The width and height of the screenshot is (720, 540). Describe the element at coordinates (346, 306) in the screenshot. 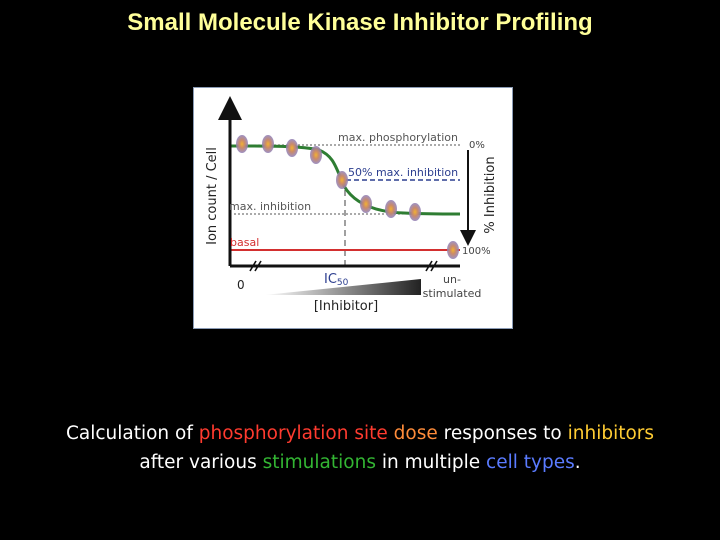

I see `x-axis-label: [Inhibitor]` at that location.